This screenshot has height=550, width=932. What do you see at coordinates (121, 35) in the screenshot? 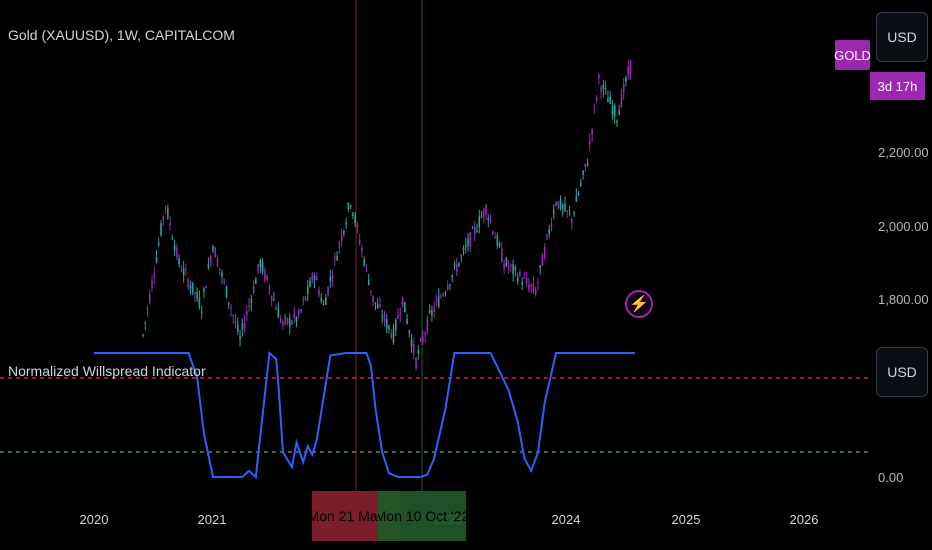
I see `symbol-title: Gold (XAUUSD), 1W, CAPITALCOM` at bounding box center [121, 35].